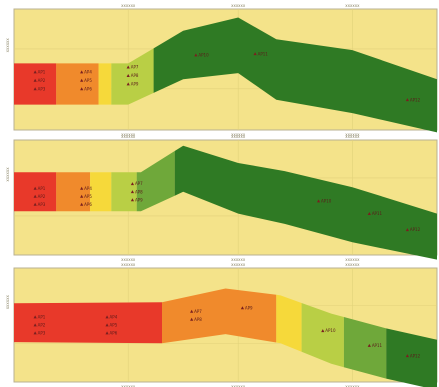 This screenshot has height=387, width=439. I want to click on monitoring-station: AP3, so click(39, 204).